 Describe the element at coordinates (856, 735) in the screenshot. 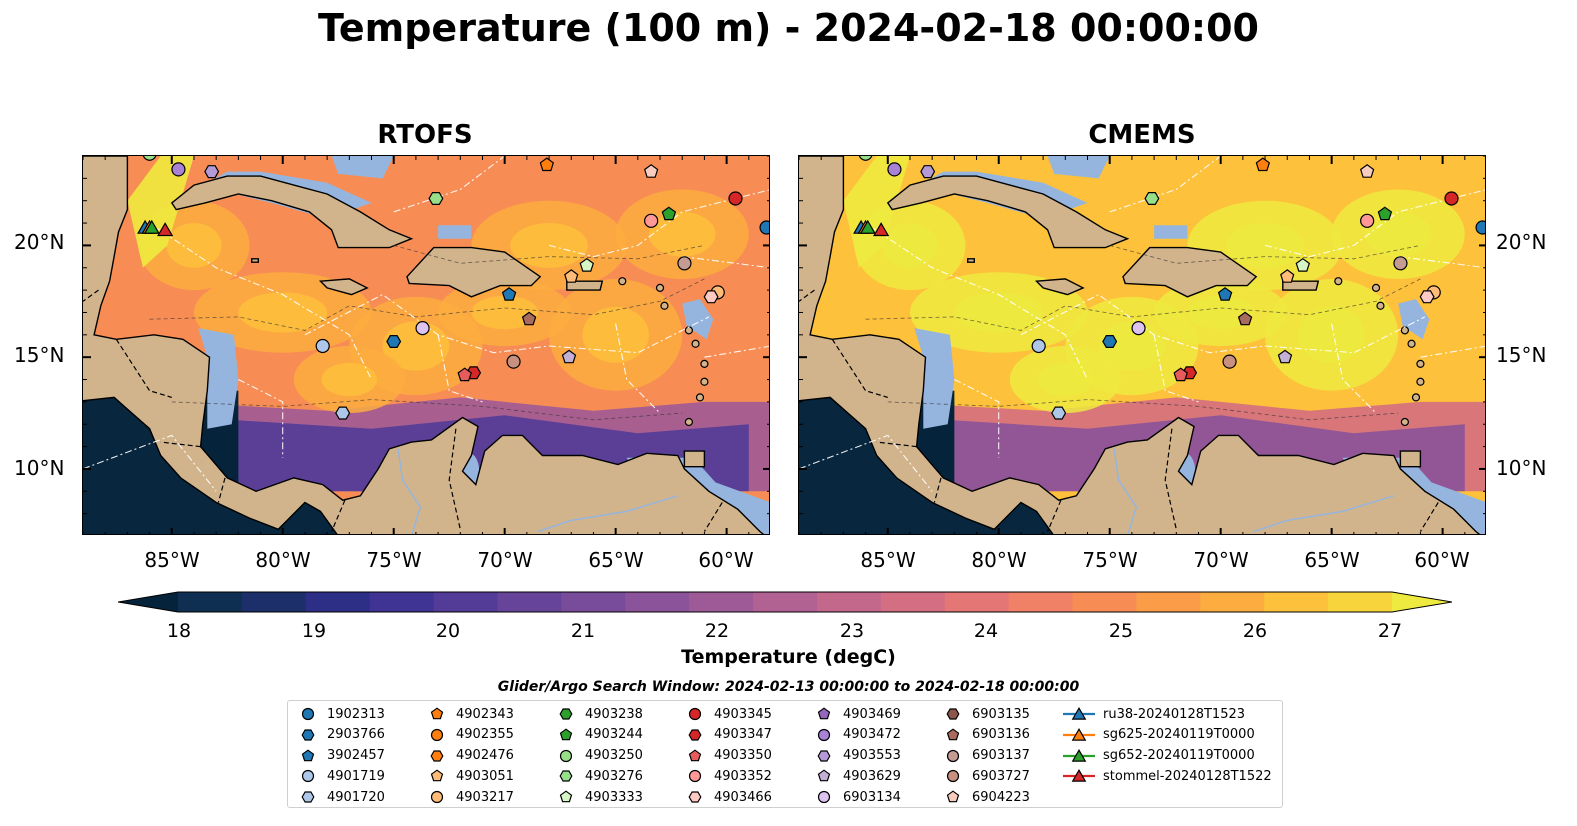

I see `legend-item: 4903472` at that location.